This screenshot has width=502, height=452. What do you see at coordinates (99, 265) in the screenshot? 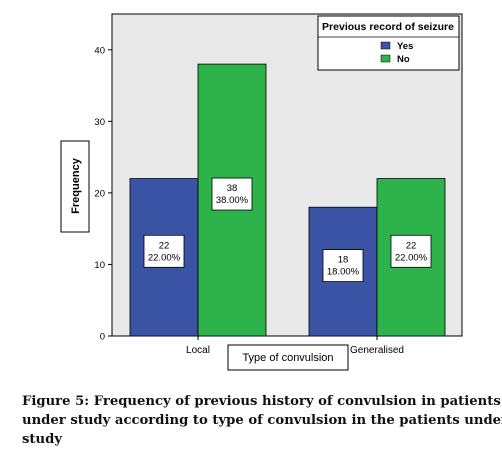
I see `y-tick-label: 10` at bounding box center [99, 265].